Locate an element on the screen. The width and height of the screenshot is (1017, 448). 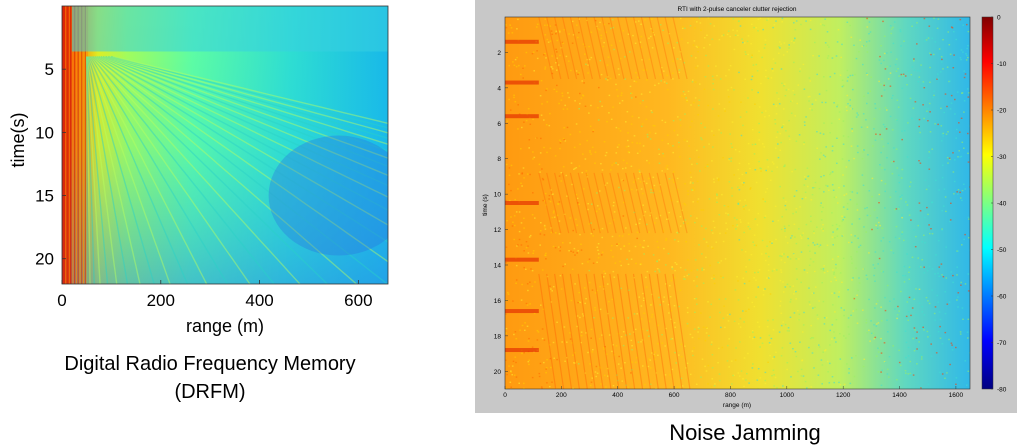
drfm-xlabel: range (m) is located at coordinates (225, 326).